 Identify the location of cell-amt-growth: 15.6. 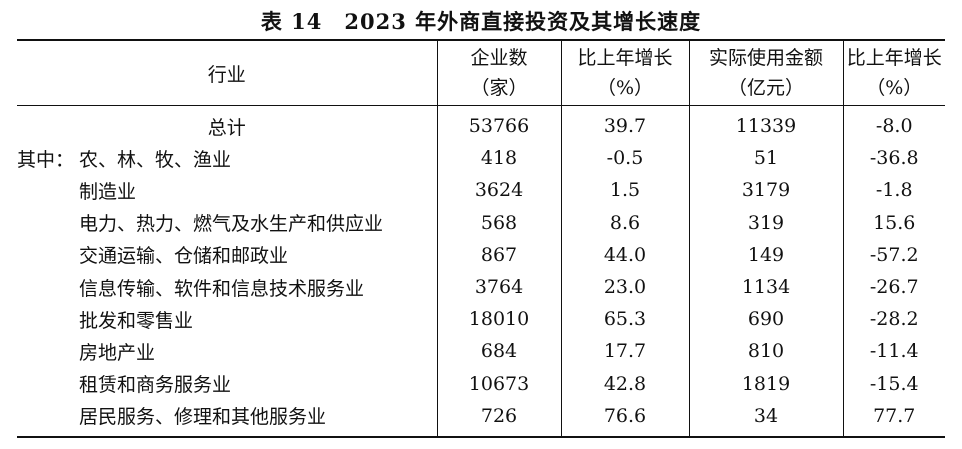
(893, 222).